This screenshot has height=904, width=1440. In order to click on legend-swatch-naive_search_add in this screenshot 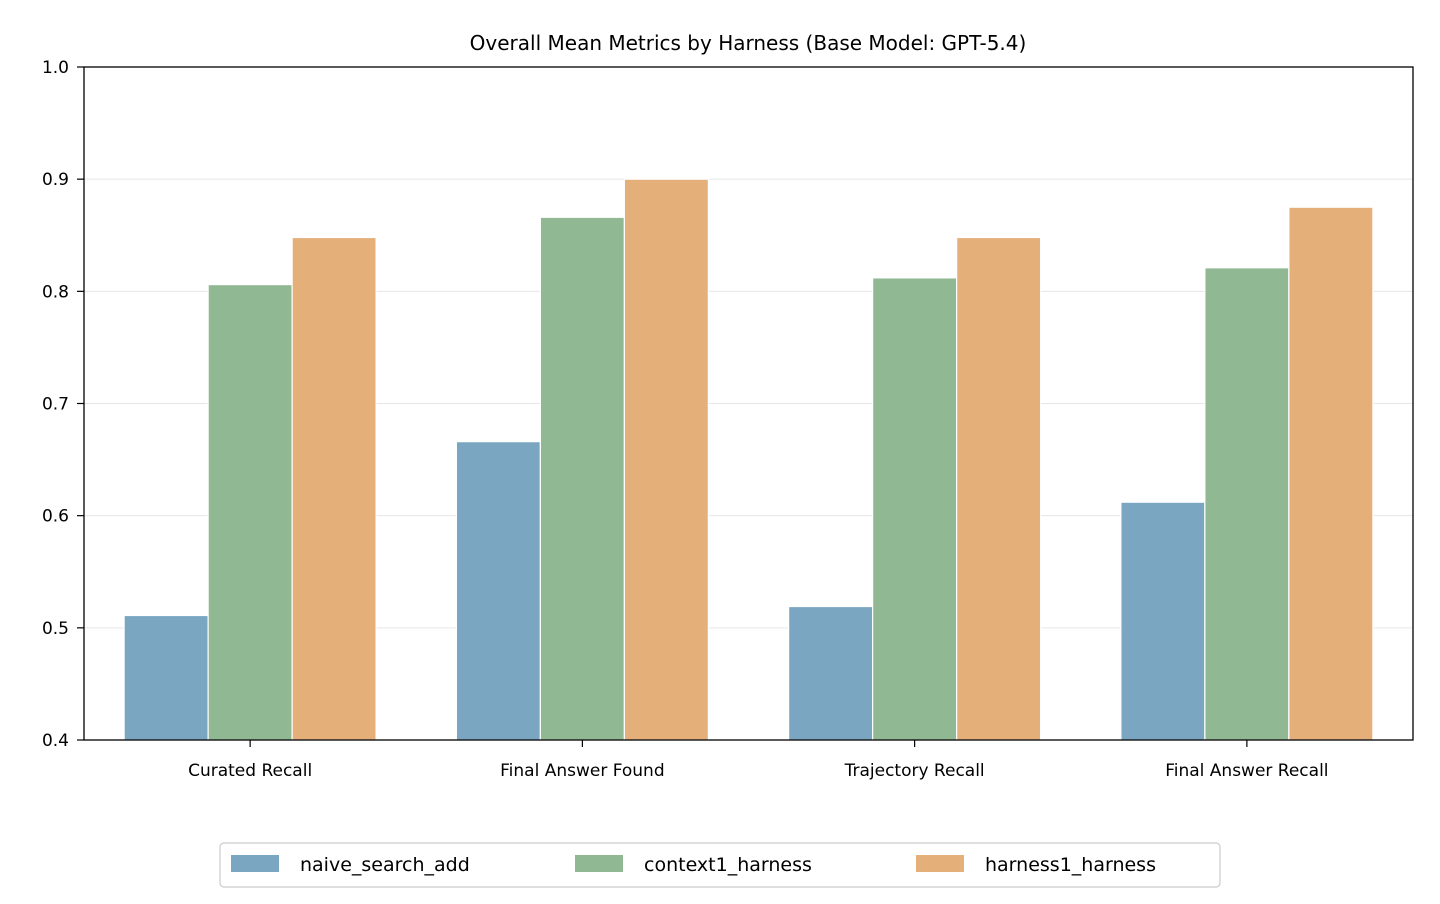, I will do `click(255, 863)`.